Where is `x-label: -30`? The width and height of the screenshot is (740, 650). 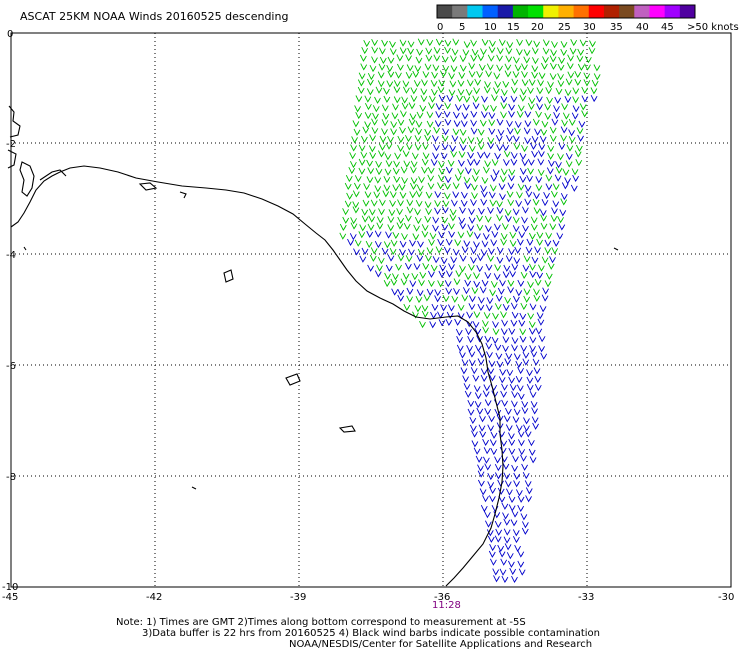 x-label: -30 is located at coordinates (726, 597).